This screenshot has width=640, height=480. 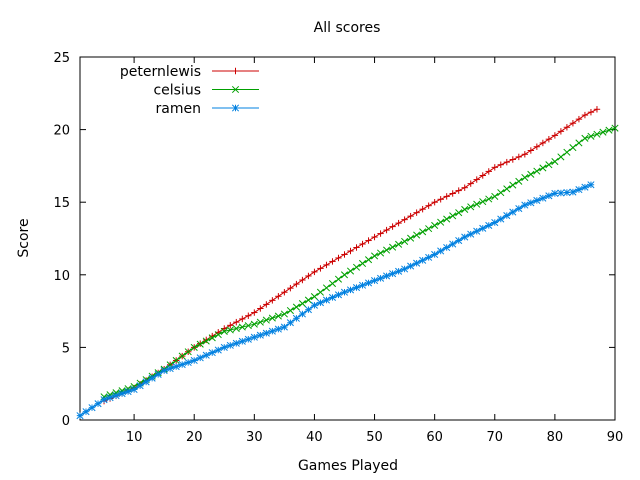 What do you see at coordinates (347, 28) in the screenshot?
I see `chart-title: All scores` at bounding box center [347, 28].